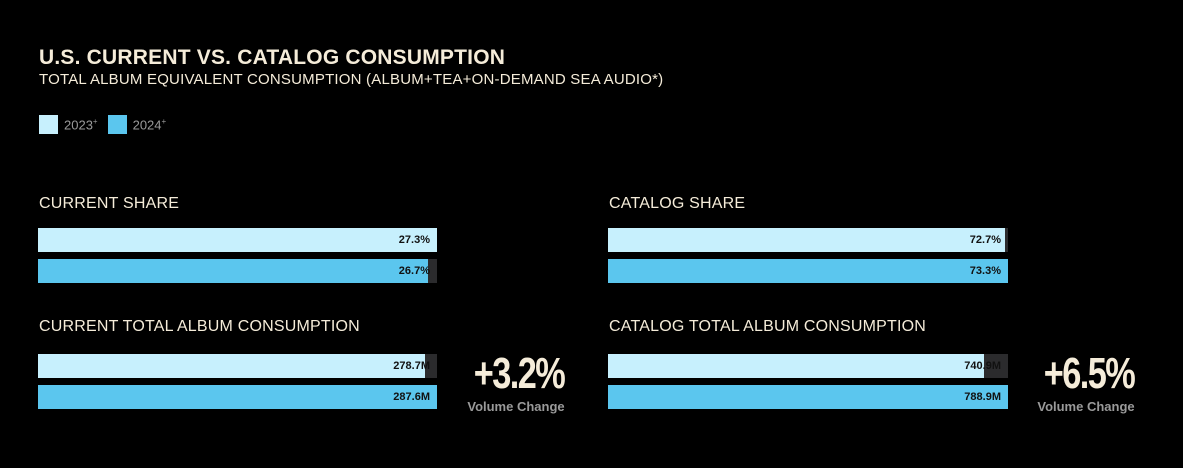 This screenshot has width=1183, height=468. I want to click on current-share-bar-2023-fill, so click(237, 240).